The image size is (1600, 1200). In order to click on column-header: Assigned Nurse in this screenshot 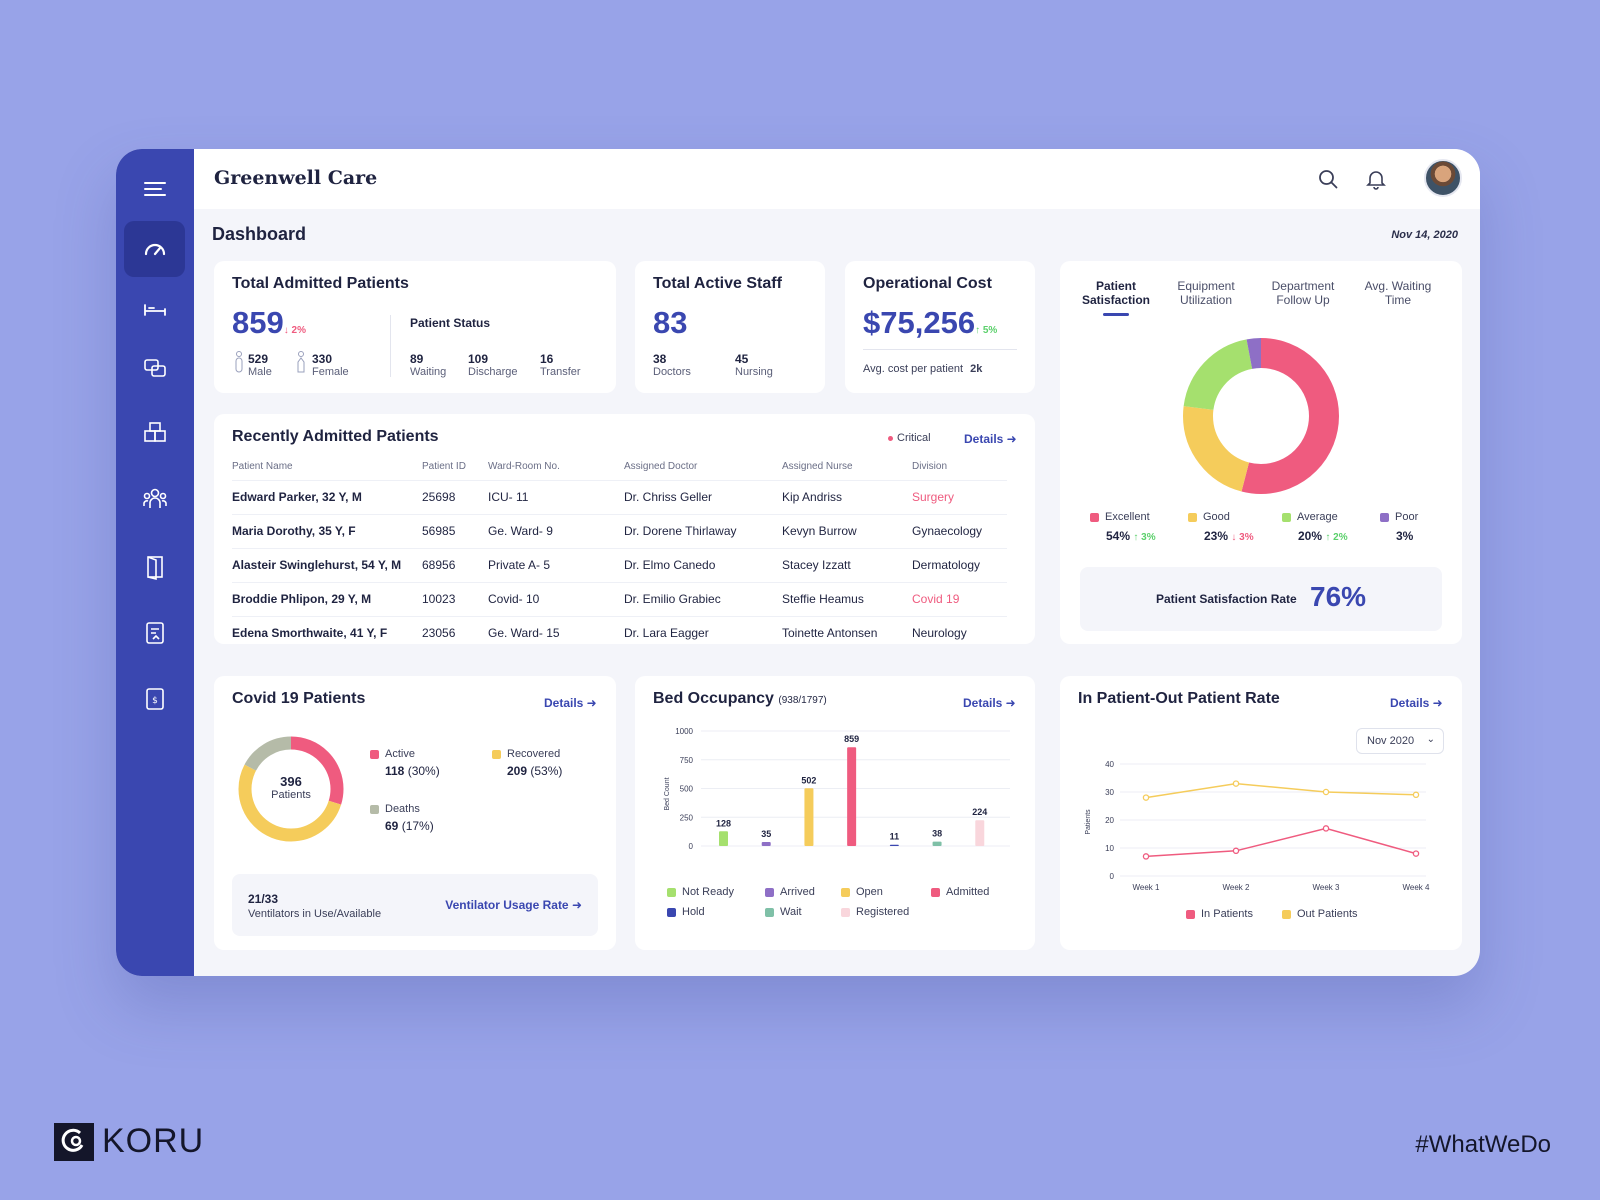, I will do `click(817, 467)`.